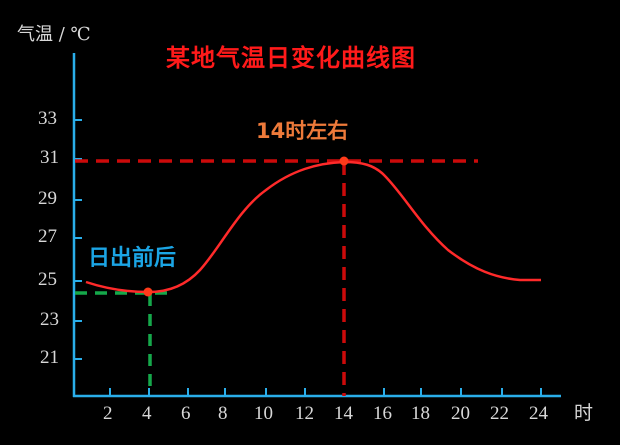 The width and height of the screenshot is (620, 445). I want to click on y-axis-label: 气温 / ℃, so click(54, 34).